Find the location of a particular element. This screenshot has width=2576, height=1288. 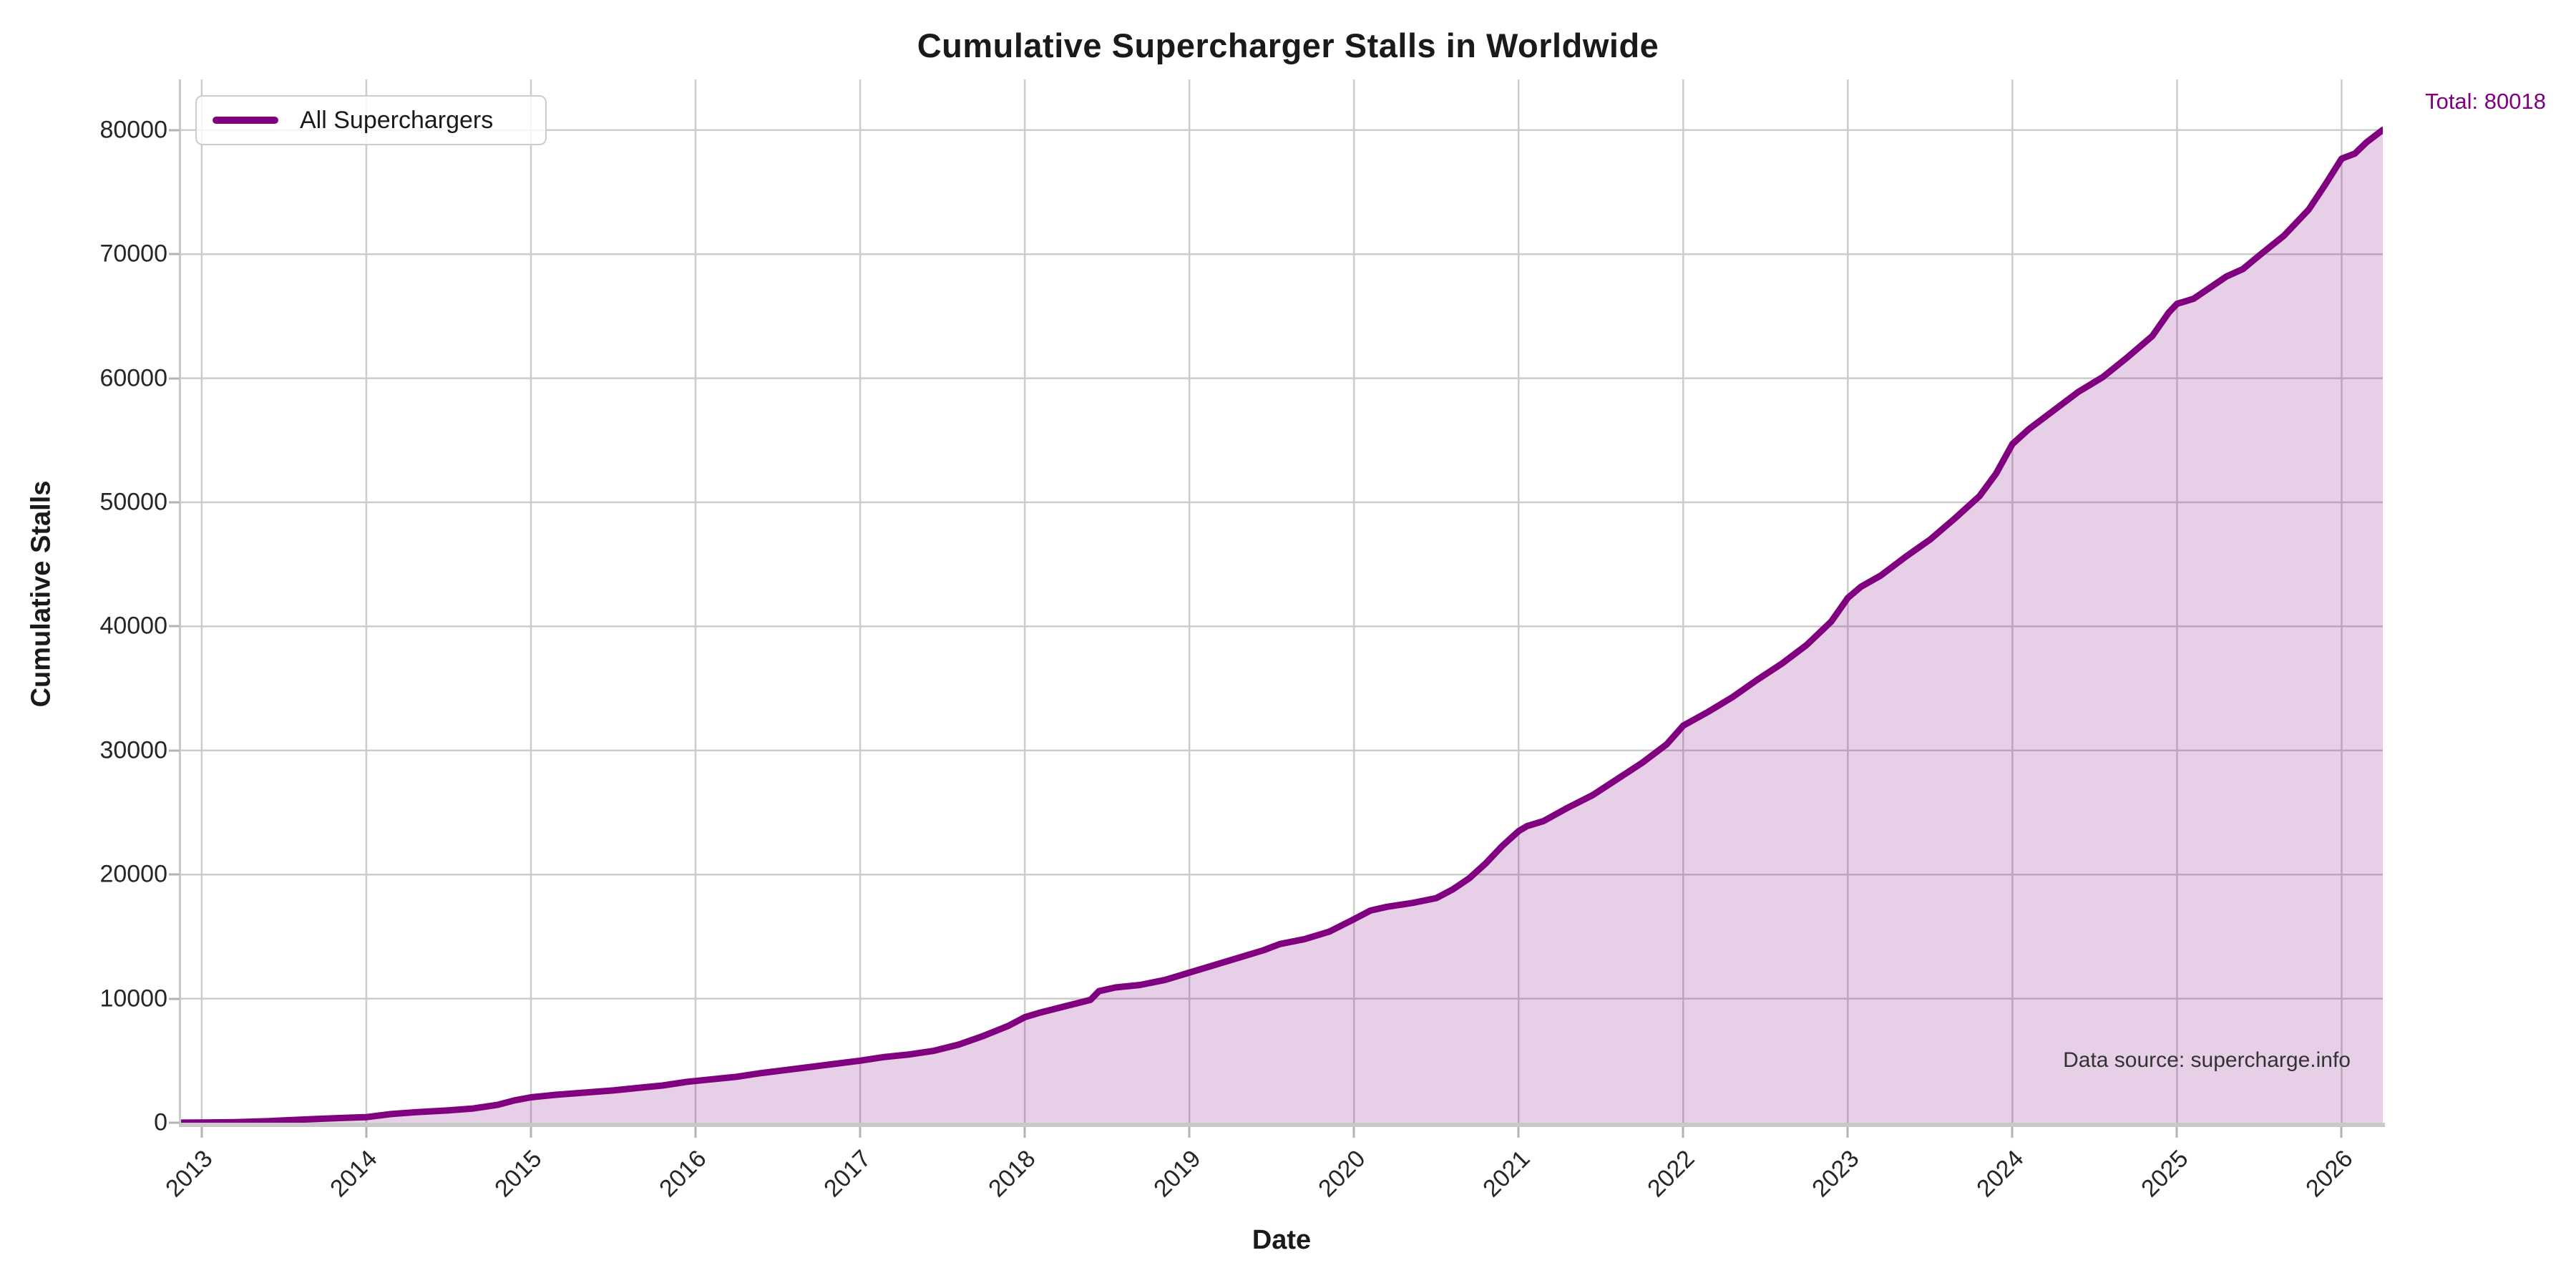

x-tick-label: 2014 is located at coordinates (354, 1174).